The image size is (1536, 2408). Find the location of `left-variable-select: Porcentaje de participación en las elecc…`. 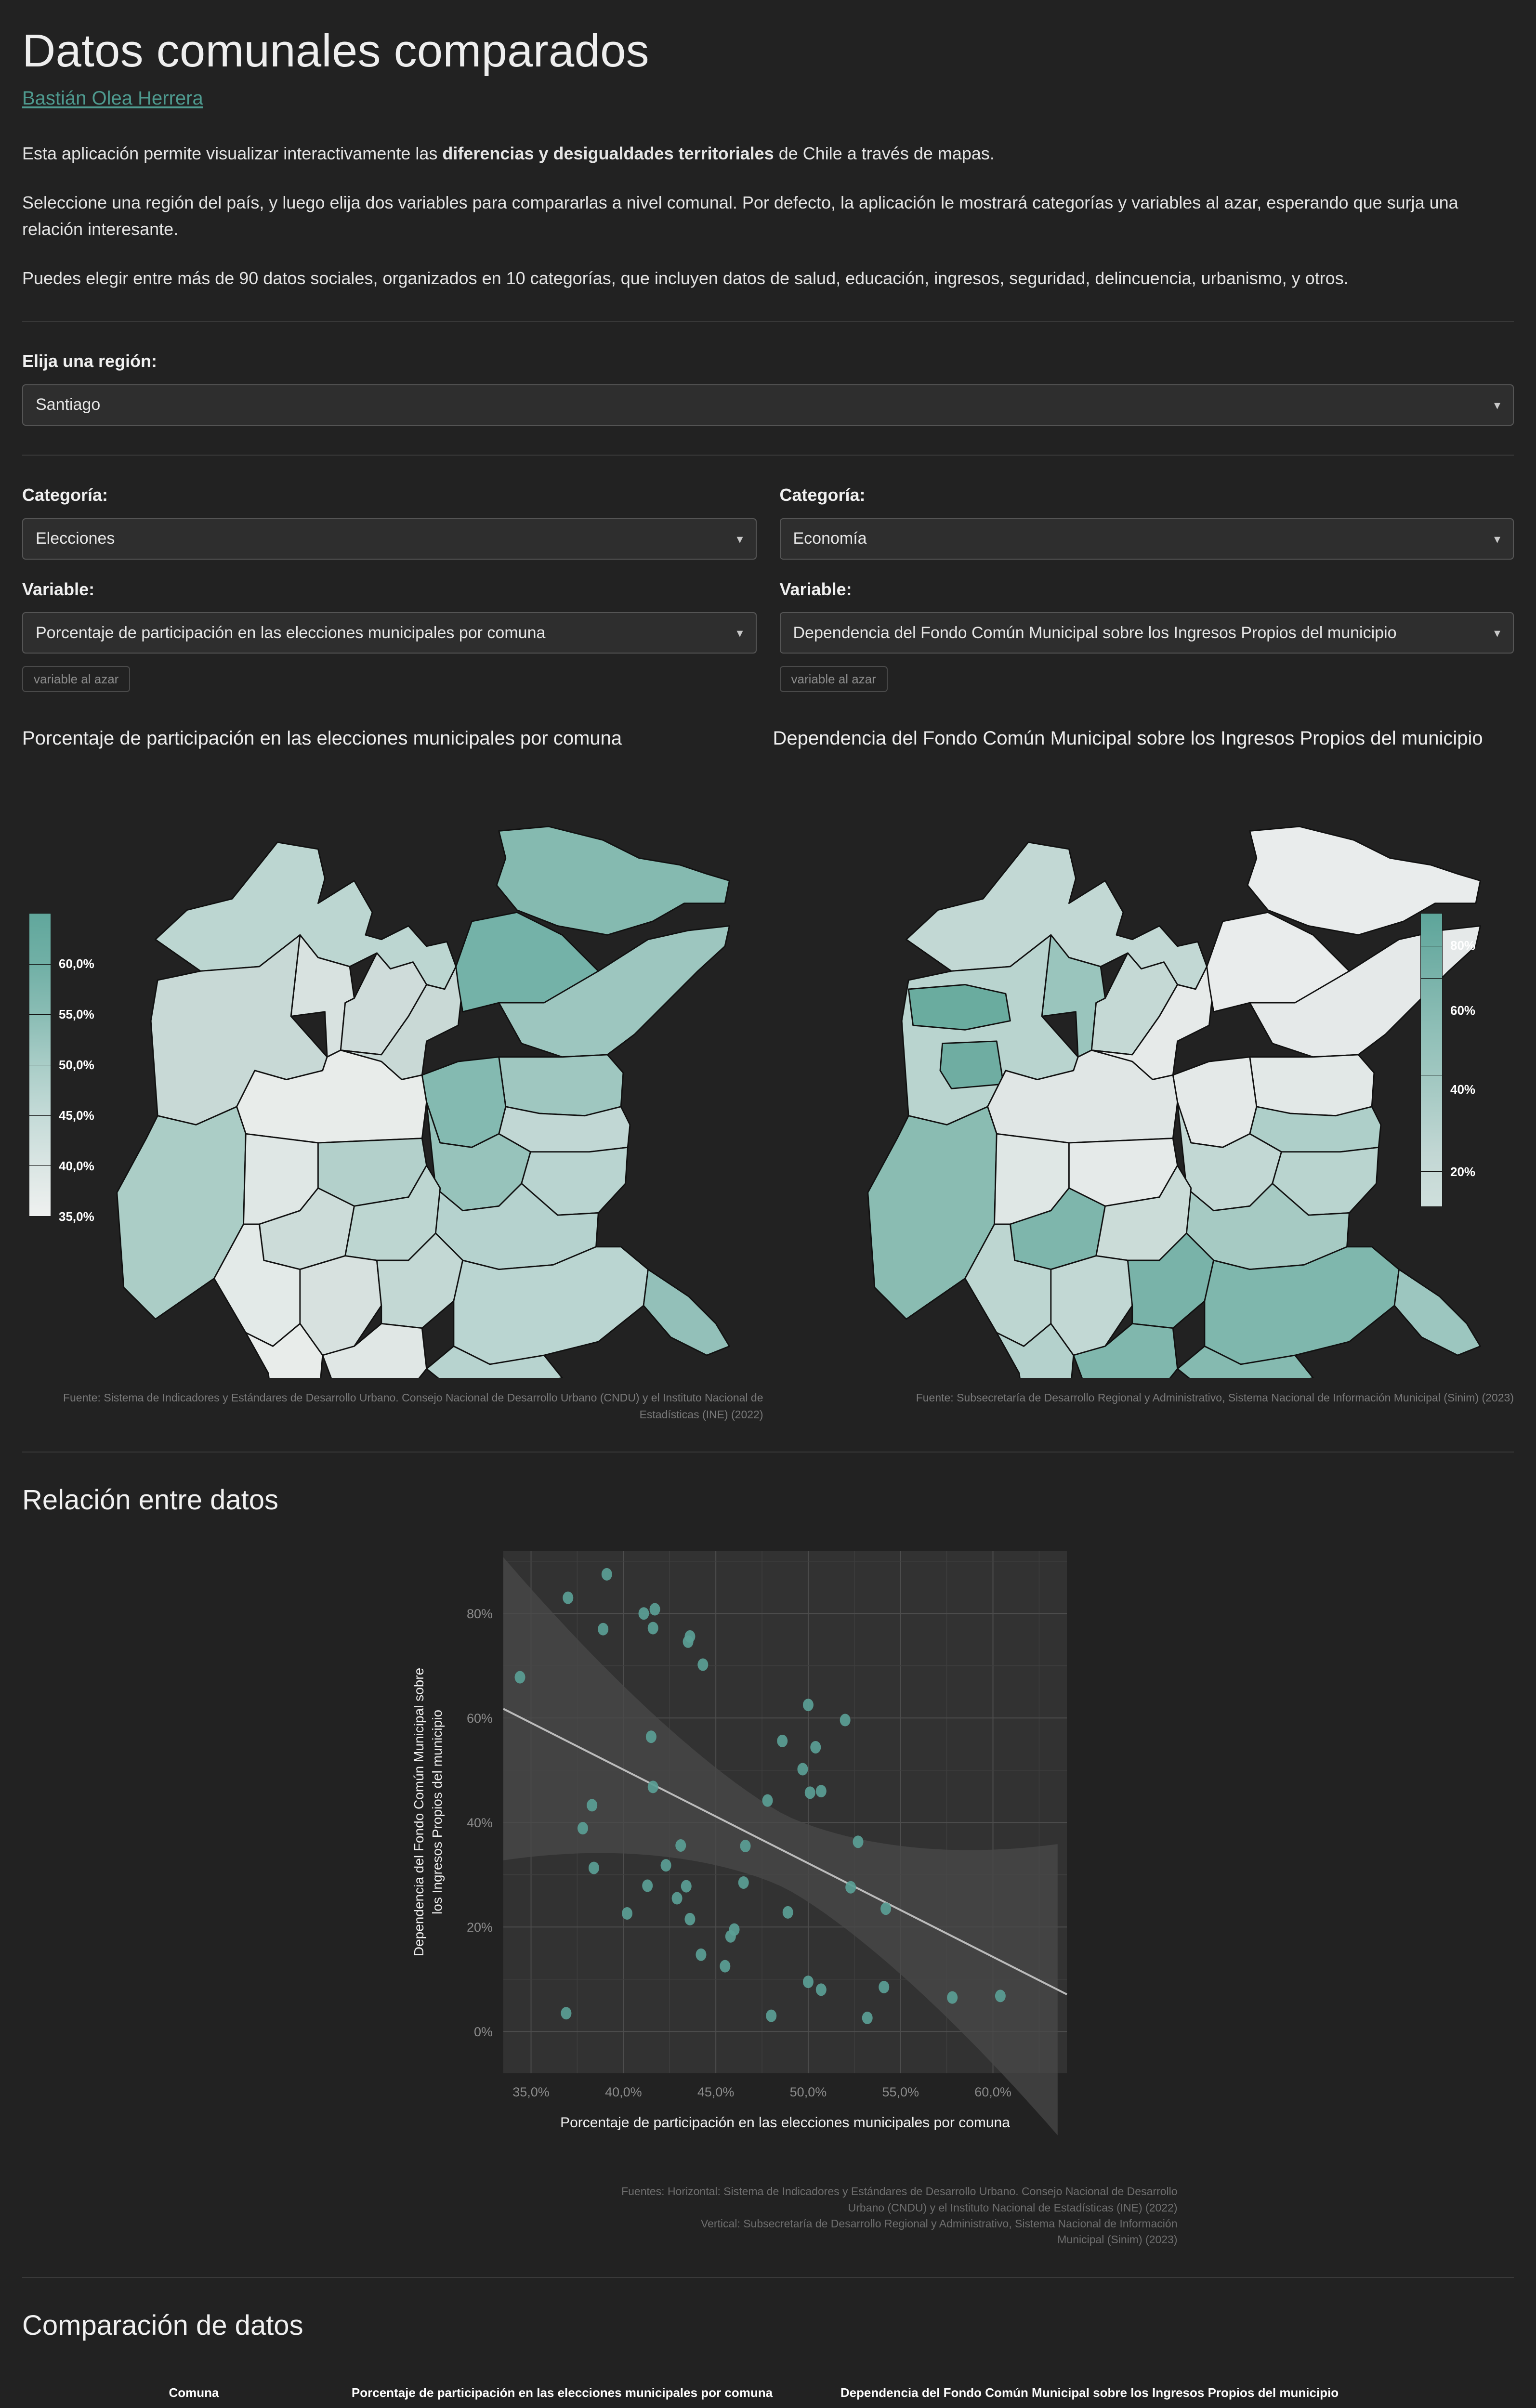

left-variable-select: Porcentaje de participación en las elecc… is located at coordinates (389, 633).